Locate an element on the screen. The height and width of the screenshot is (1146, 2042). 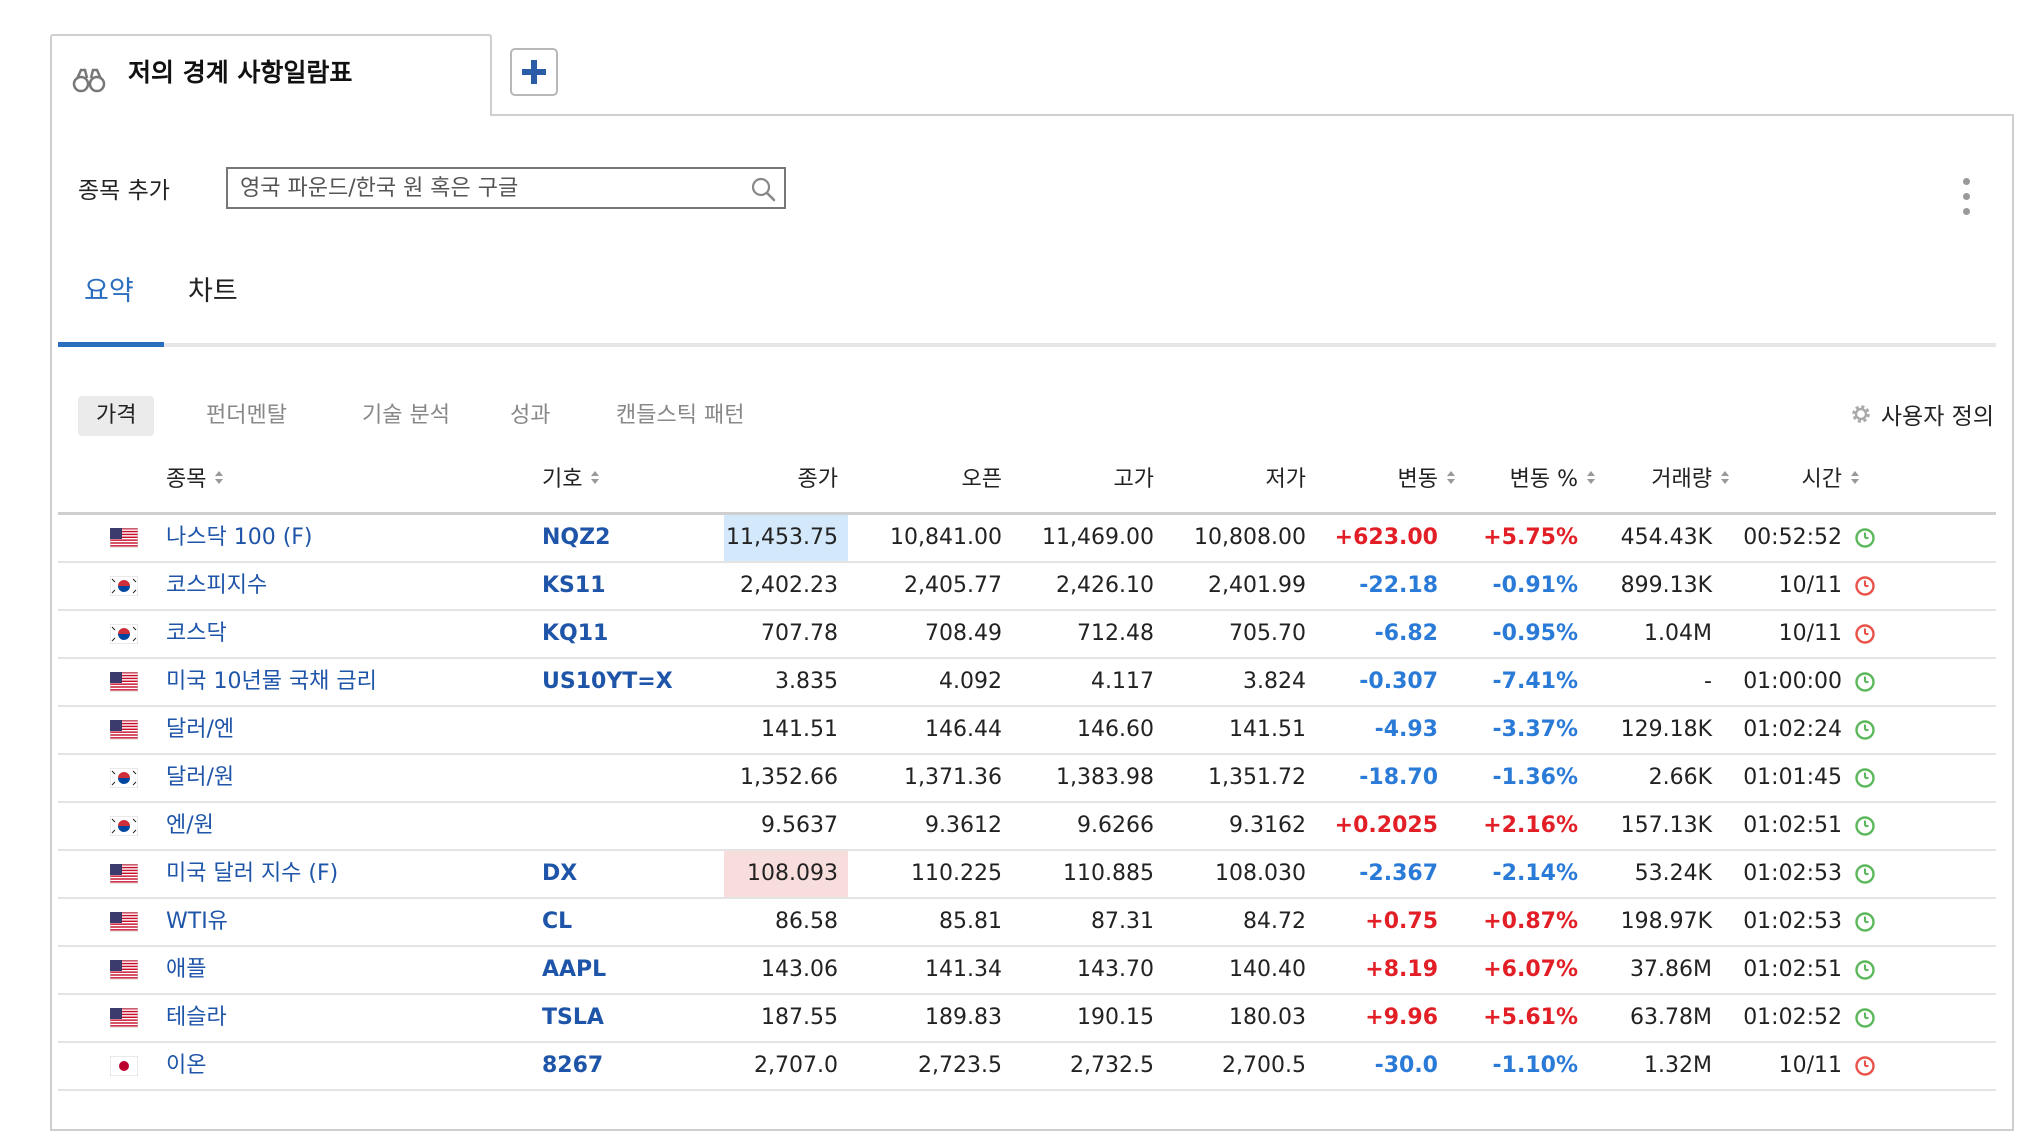
instrument-symbol: US10YT=X is located at coordinates (607, 681).